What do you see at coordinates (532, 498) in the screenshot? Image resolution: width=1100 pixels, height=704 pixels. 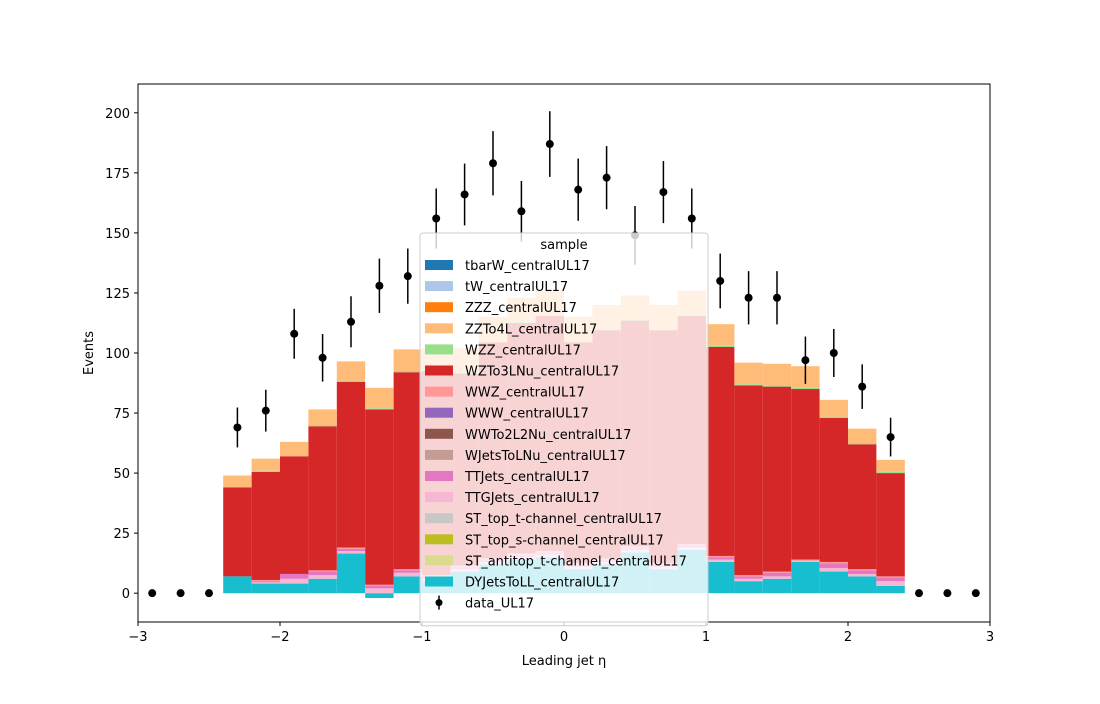 I see `legend-label-11: TTGJets_centralUL17` at bounding box center [532, 498].